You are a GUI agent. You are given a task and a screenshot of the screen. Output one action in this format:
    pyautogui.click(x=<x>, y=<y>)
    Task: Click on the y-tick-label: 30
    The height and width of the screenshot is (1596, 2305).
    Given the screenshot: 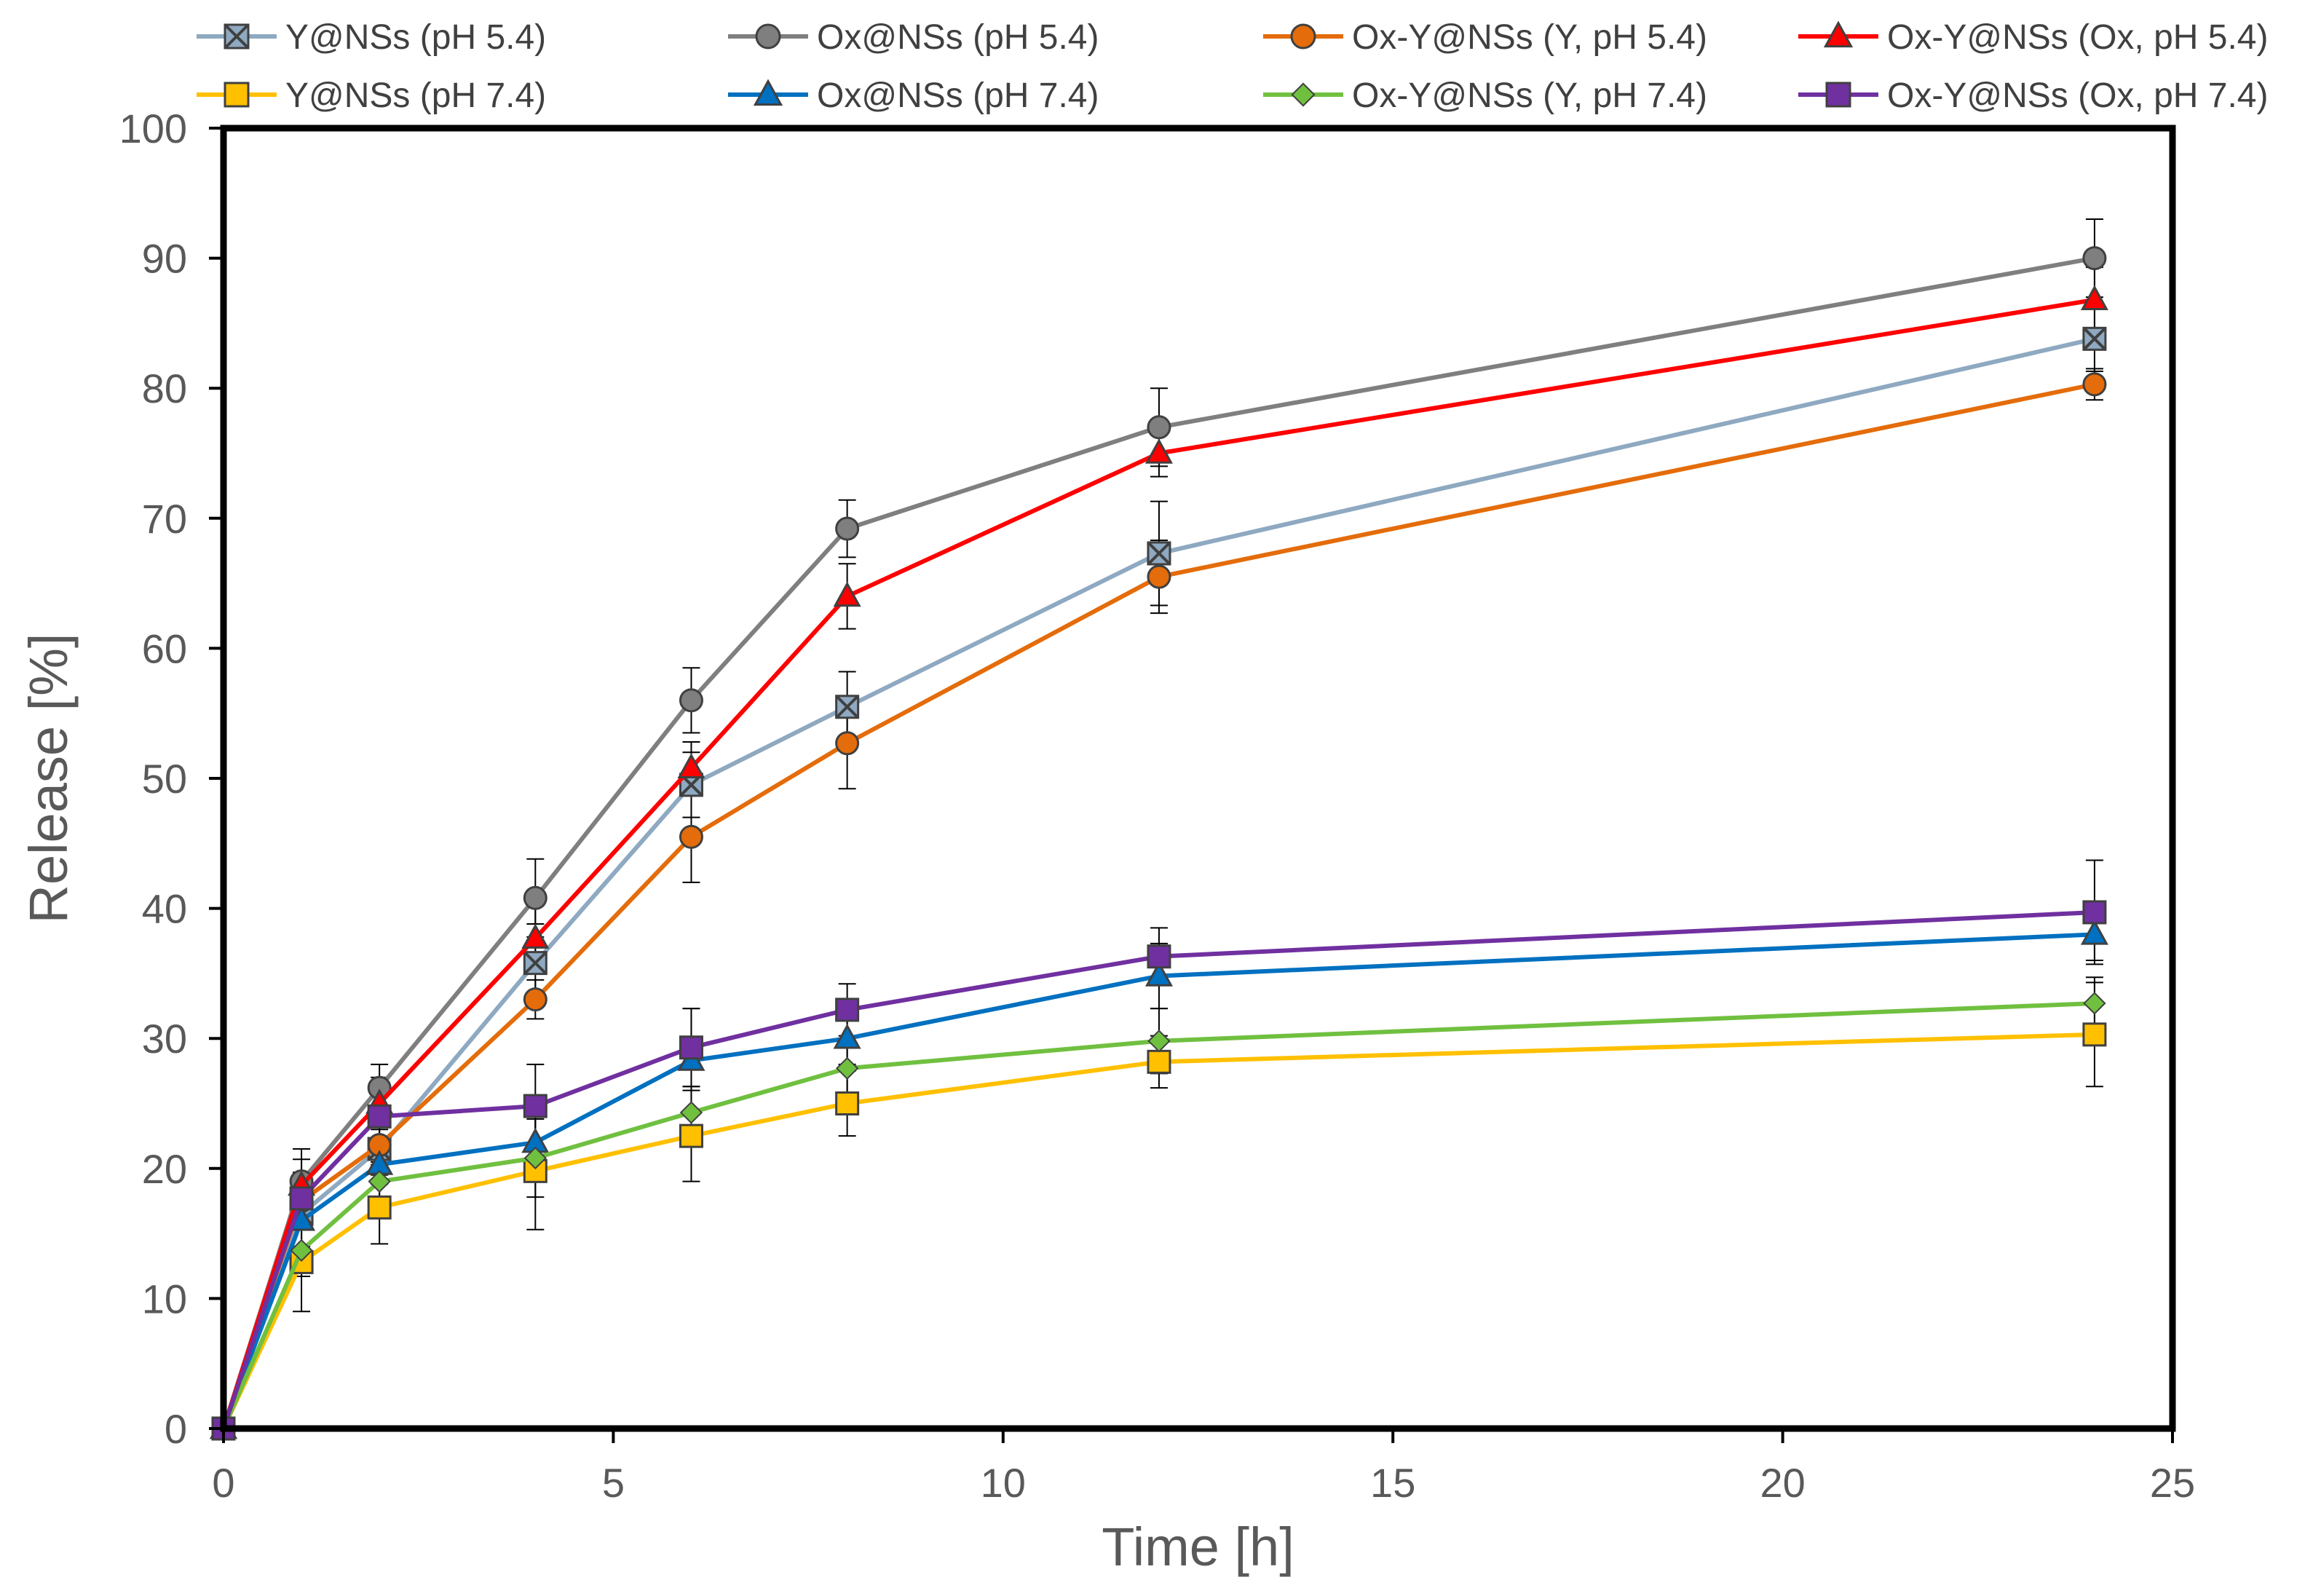 What is the action you would take?
    pyautogui.click(x=165, y=1039)
    